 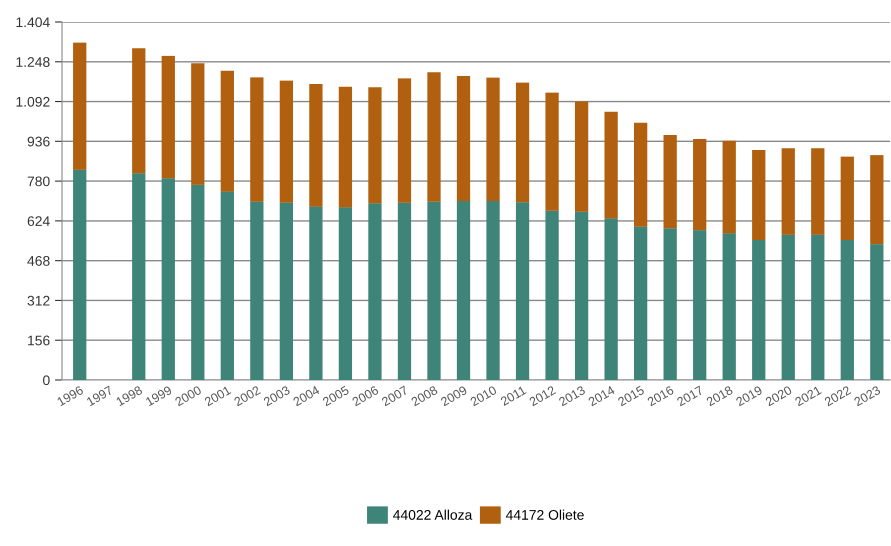 What do you see at coordinates (424, 395) in the screenshot?
I see `x-tick-label: 2008` at bounding box center [424, 395].